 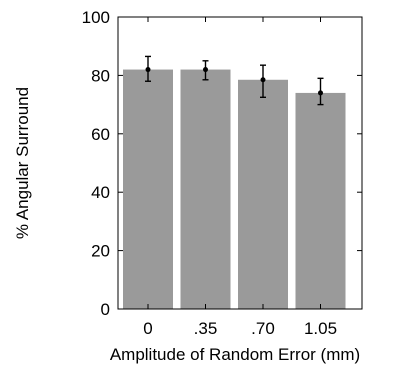 I want to click on y-axis-label: % Angular Surround, so click(x=22, y=163).